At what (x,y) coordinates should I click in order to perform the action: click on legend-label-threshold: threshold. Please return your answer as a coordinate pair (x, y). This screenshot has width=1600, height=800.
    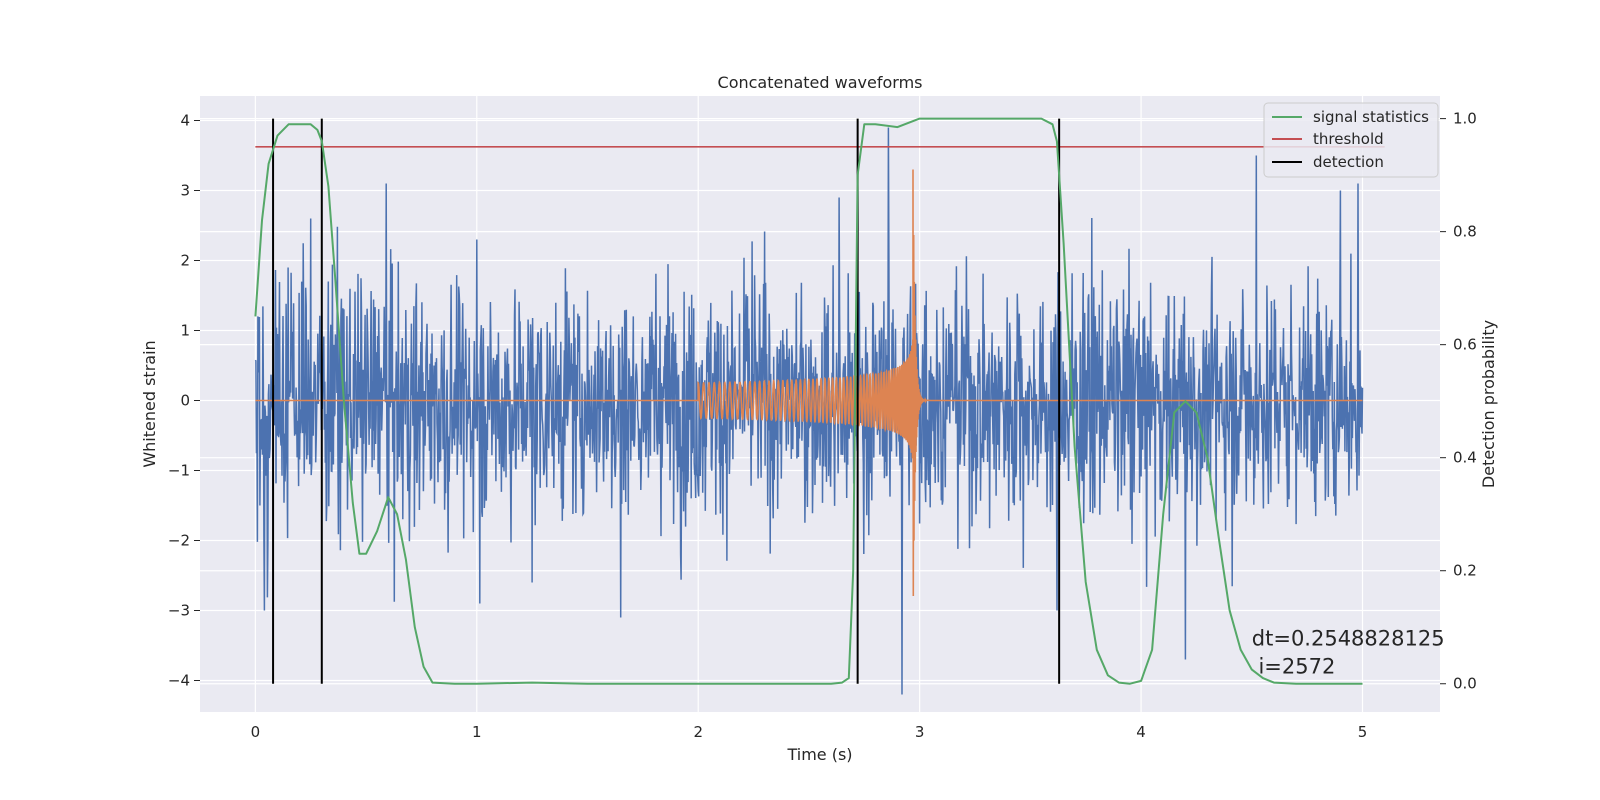
    Looking at the image, I should click on (1348, 139).